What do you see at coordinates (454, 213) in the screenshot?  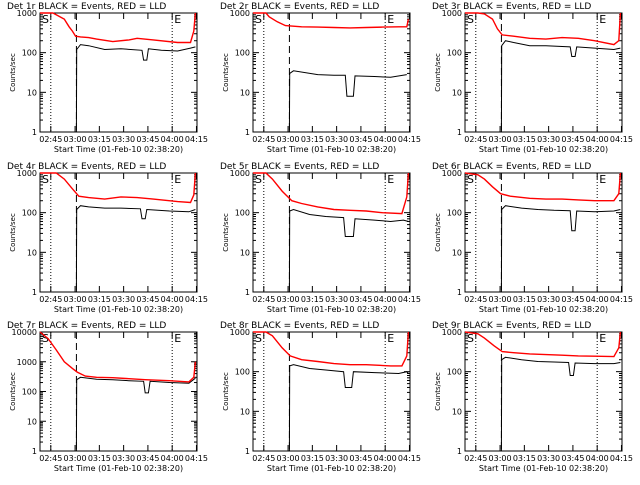 I see `y-tick-label: 100` at bounding box center [454, 213].